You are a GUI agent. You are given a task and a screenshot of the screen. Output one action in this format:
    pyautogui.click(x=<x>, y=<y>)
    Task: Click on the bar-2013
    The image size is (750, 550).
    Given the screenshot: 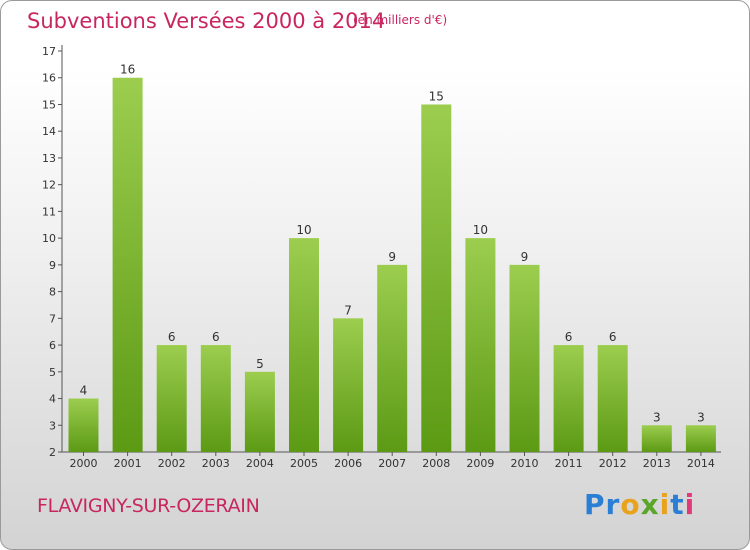 What is the action you would take?
    pyautogui.click(x=656, y=438)
    